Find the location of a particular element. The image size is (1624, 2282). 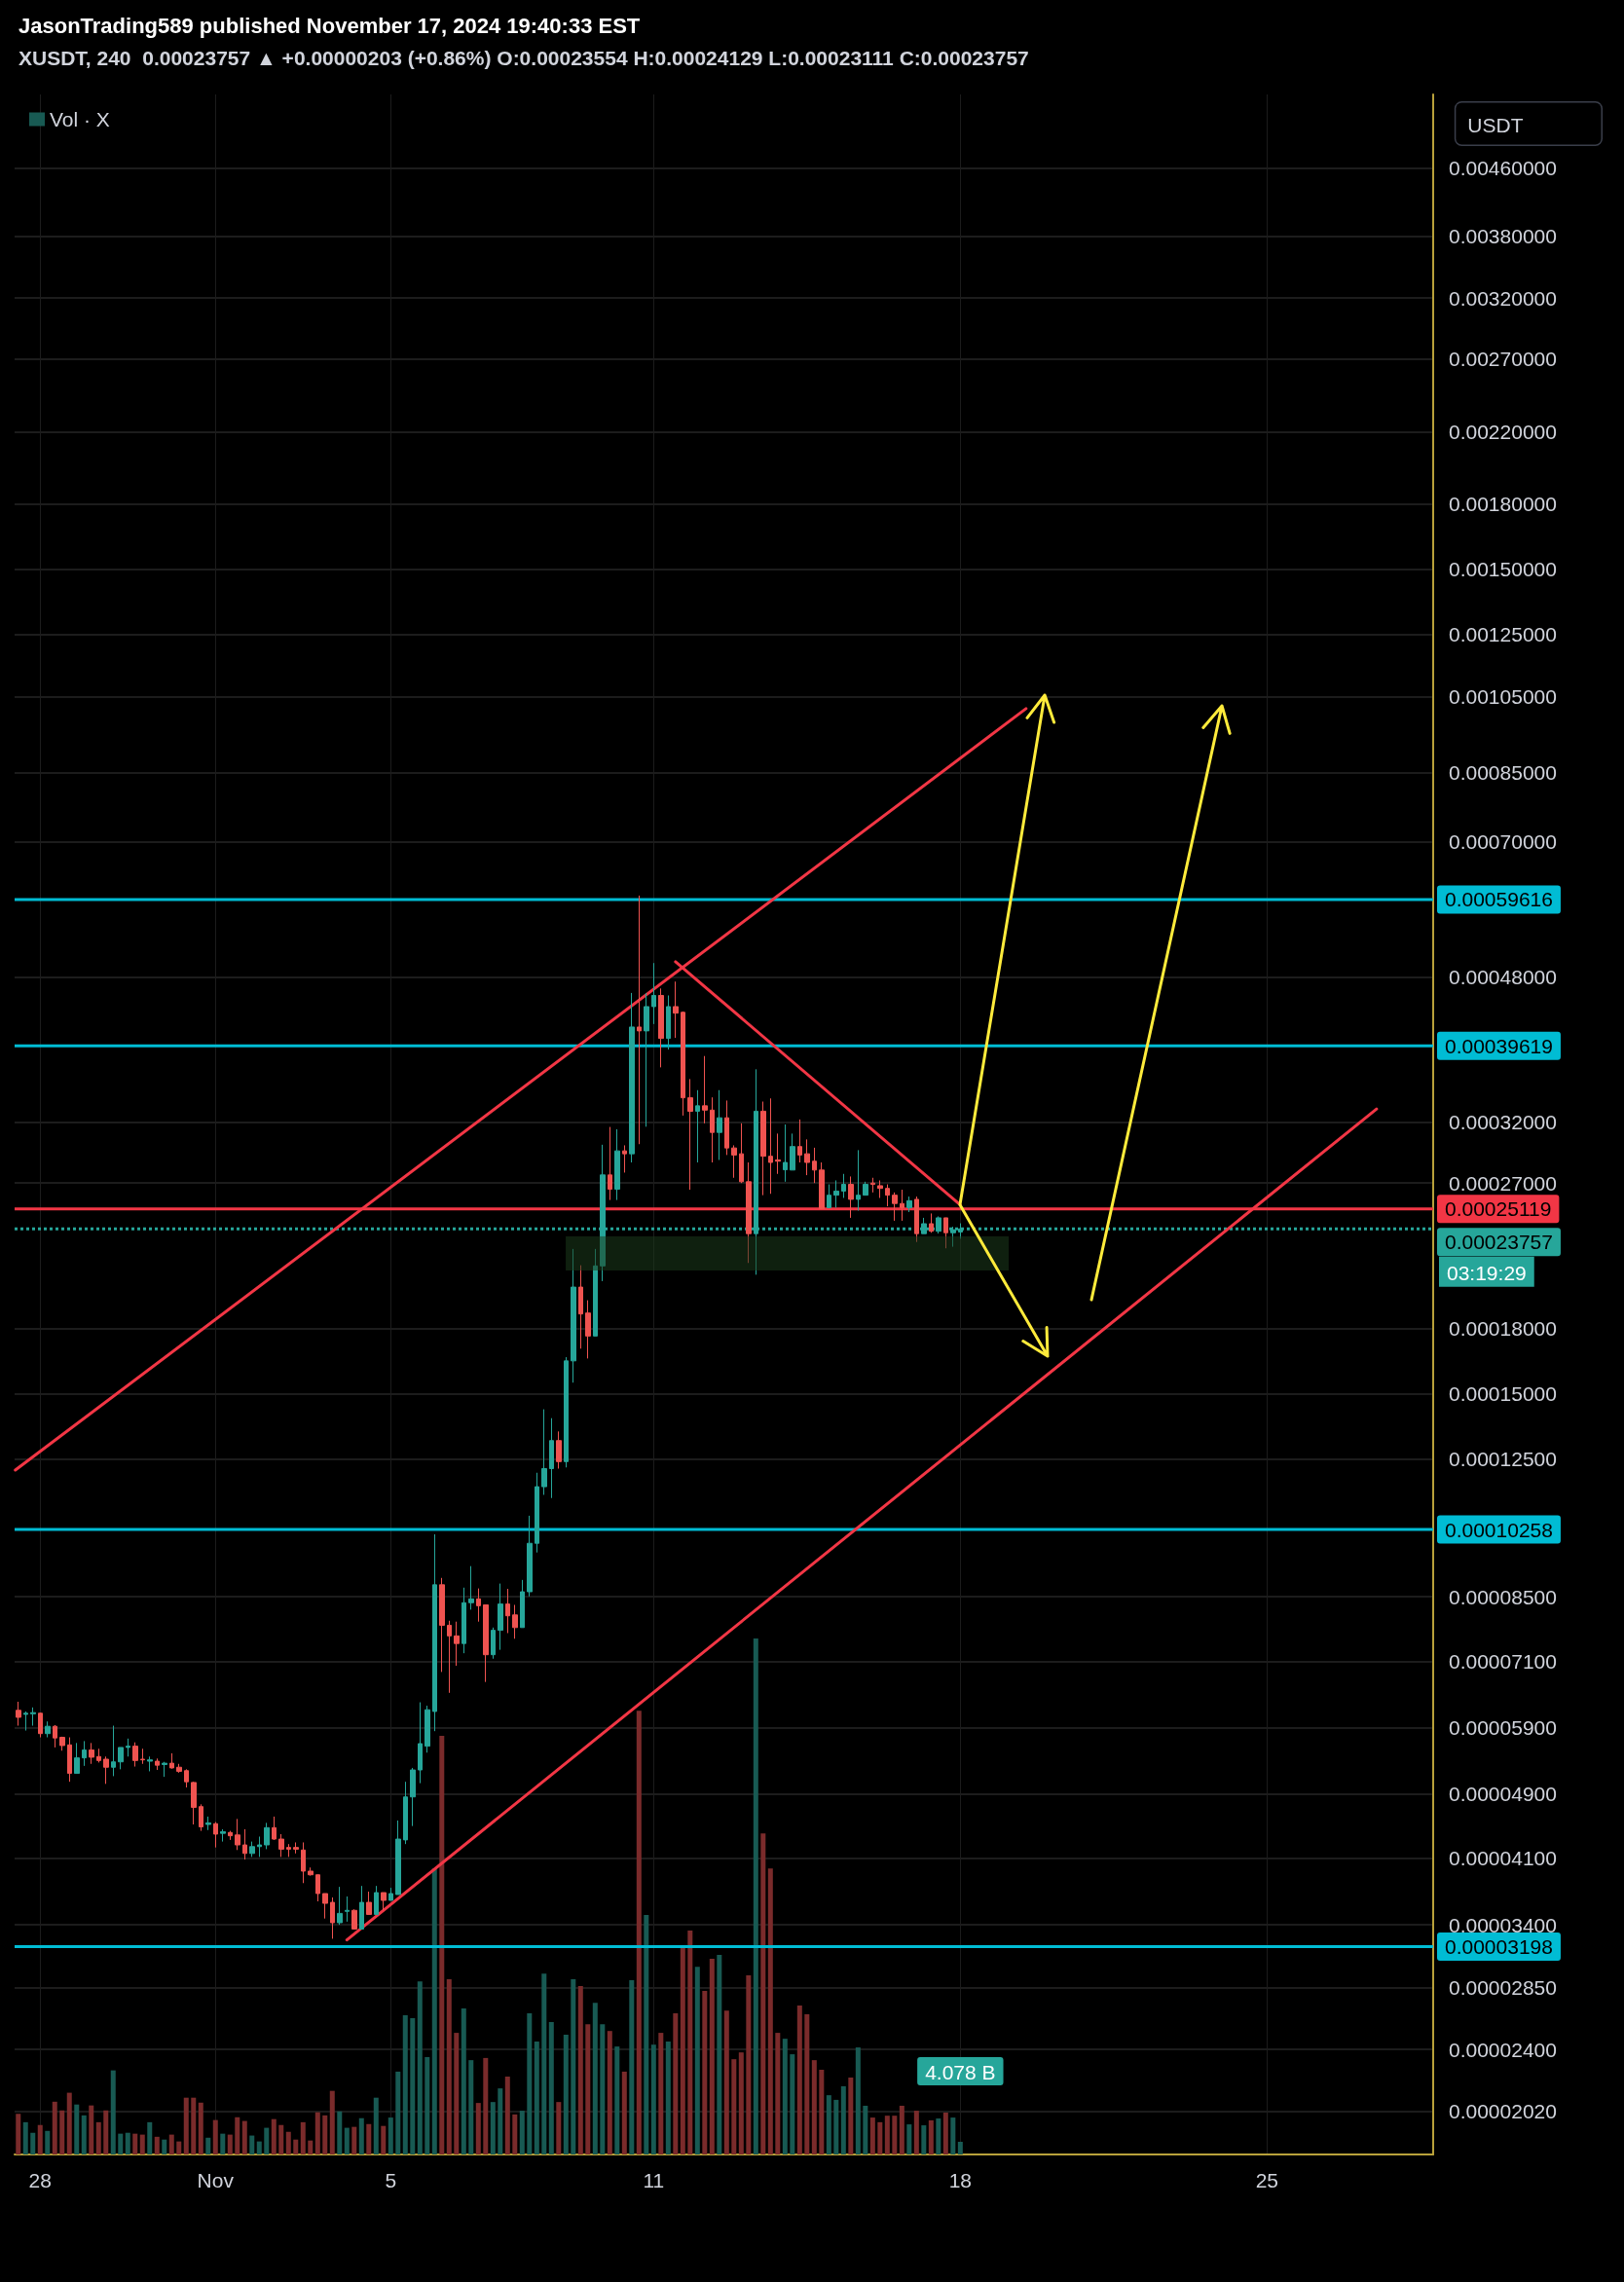

y-tick-label: 0.00270000 is located at coordinates (1503, 359).